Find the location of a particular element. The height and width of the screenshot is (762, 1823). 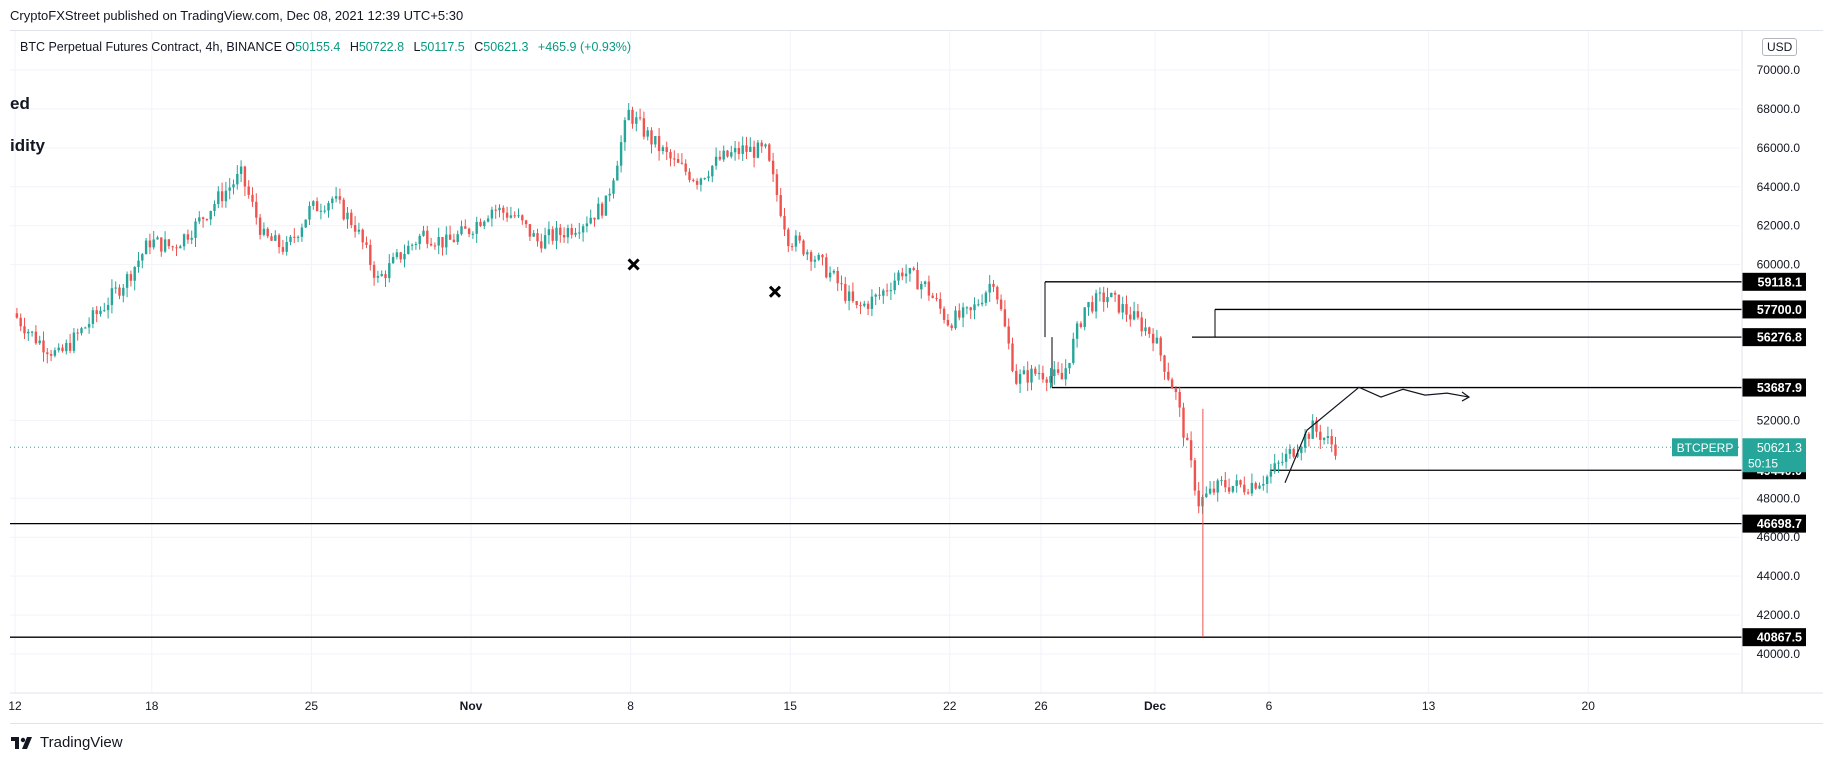

x-tick-label: 6 is located at coordinates (1269, 706).